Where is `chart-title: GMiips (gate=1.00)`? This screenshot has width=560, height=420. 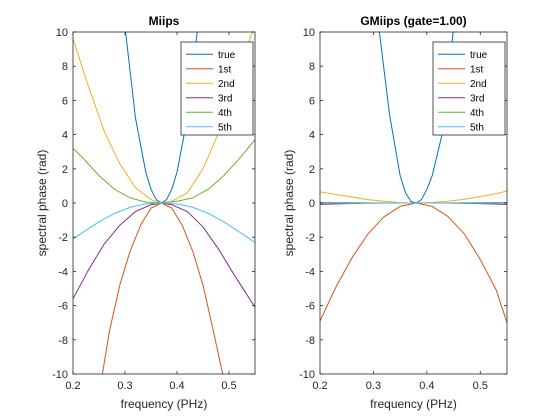 chart-title: GMiips (gate=1.00) is located at coordinates (413, 21).